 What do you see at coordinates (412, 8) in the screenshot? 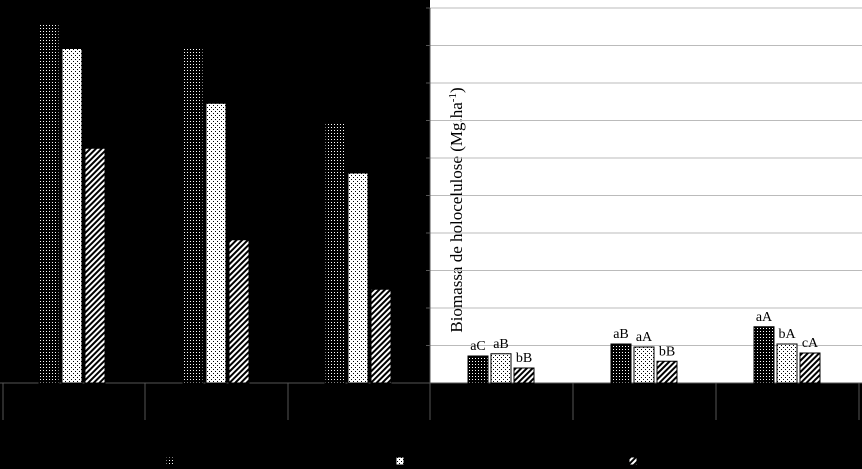
I see `y-tick-label: 5,00` at bounding box center [412, 8].